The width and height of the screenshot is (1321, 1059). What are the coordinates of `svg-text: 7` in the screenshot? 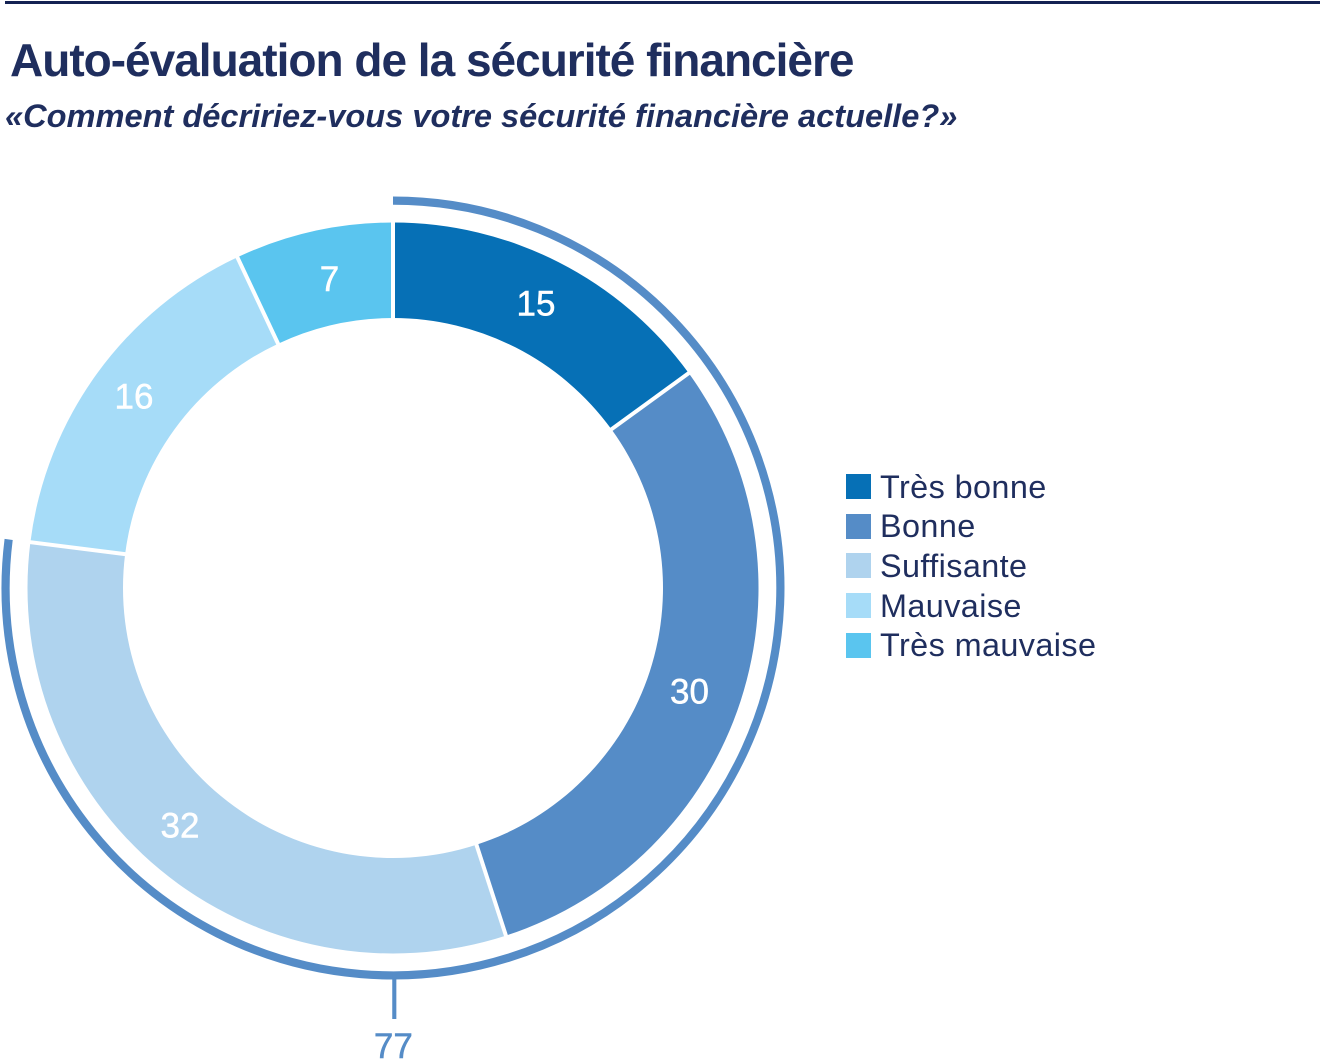 It's located at (329, 279).